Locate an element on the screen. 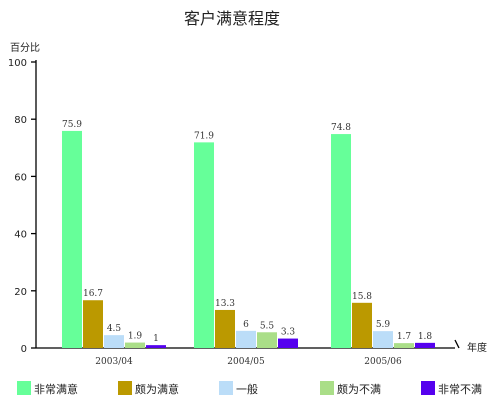 The width and height of the screenshot is (492, 409). data-label: 74.8 is located at coordinates (341, 128).